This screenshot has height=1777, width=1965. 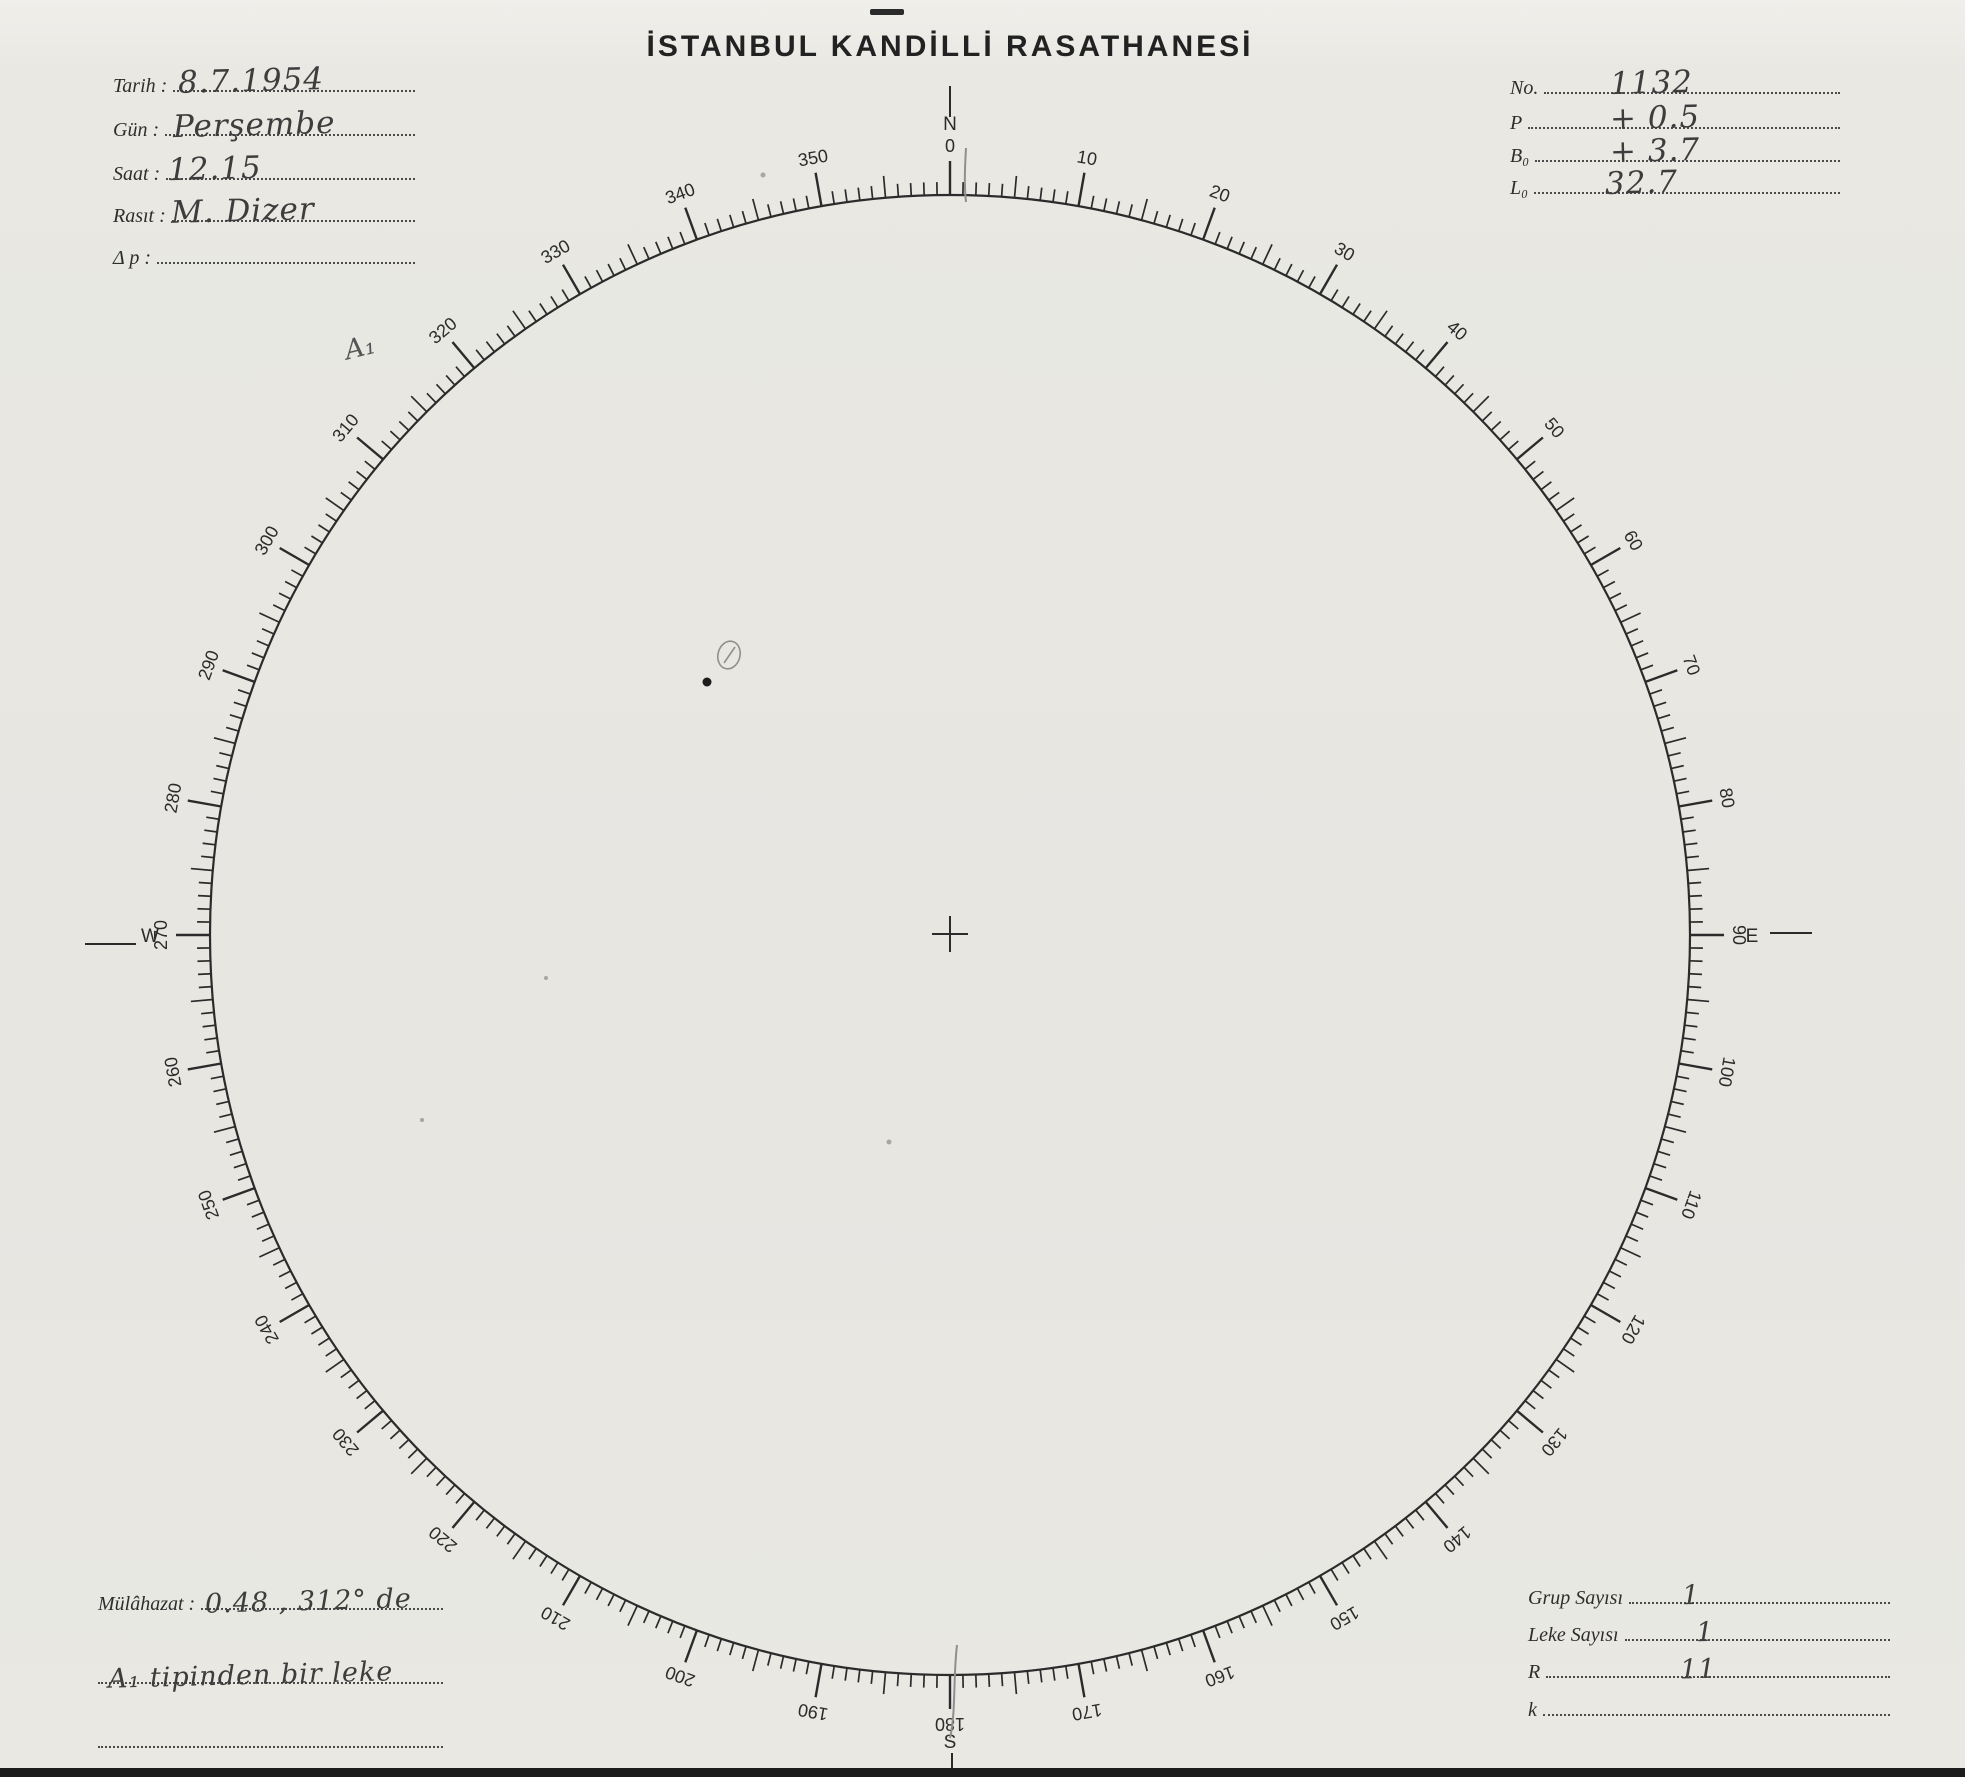 What do you see at coordinates (555, 1618) in the screenshot?
I see `degree-label: 210` at bounding box center [555, 1618].